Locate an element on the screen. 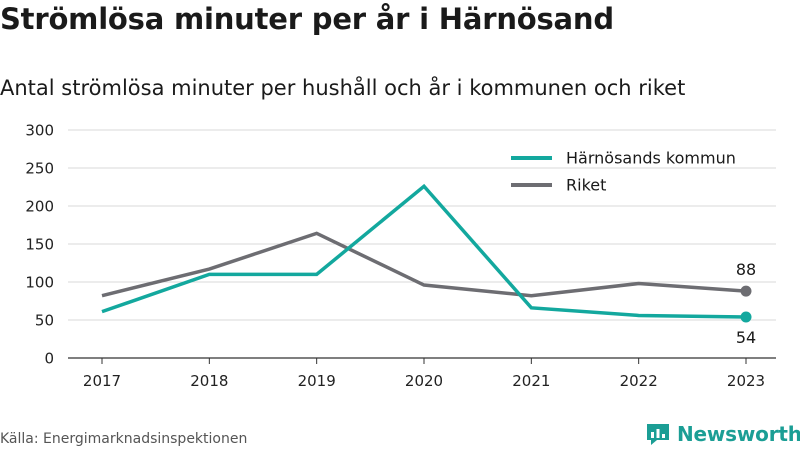 This screenshot has width=800, height=450. x-axis: 2017 2018 2019 2020 2021 2022 2023 is located at coordinates (422, 373).